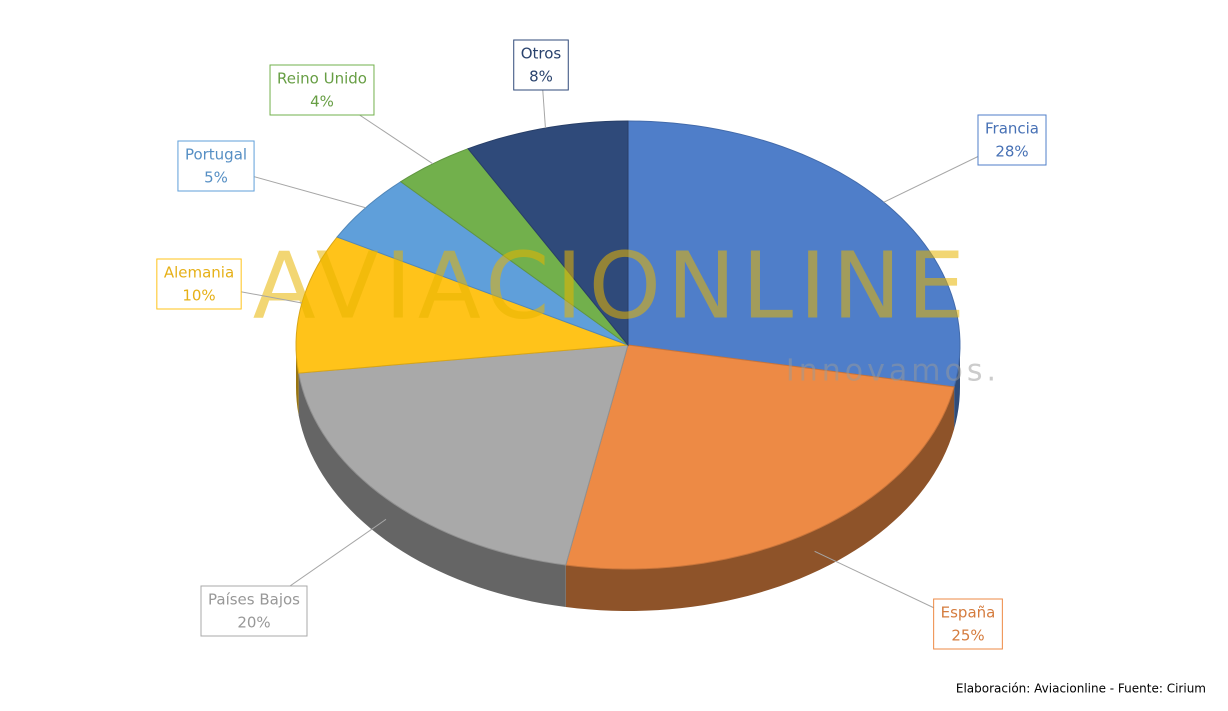 This screenshot has height=711, width=1228. What do you see at coordinates (198, 296) in the screenshot?
I see `label-value: 10%` at bounding box center [198, 296].